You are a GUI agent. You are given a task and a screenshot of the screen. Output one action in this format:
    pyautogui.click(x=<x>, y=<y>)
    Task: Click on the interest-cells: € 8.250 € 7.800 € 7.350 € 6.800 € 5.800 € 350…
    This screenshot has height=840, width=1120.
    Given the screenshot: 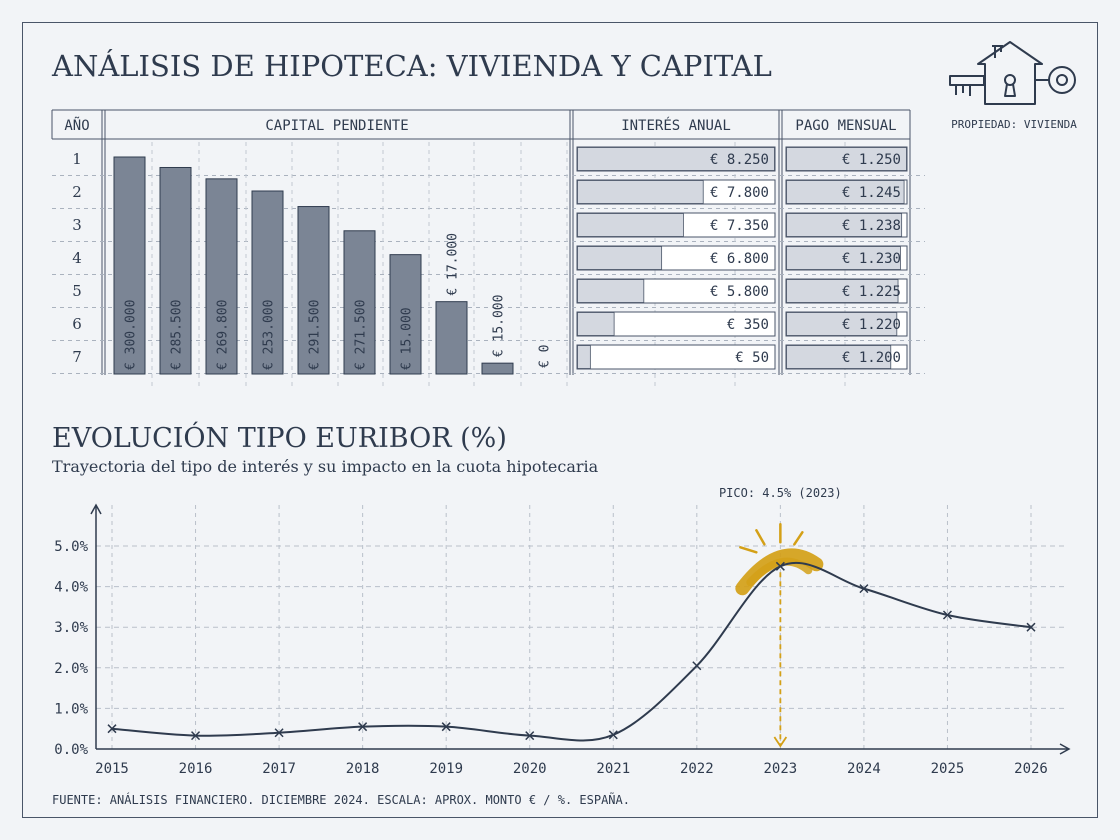 What is the action you would take?
    pyautogui.click(x=676, y=258)
    